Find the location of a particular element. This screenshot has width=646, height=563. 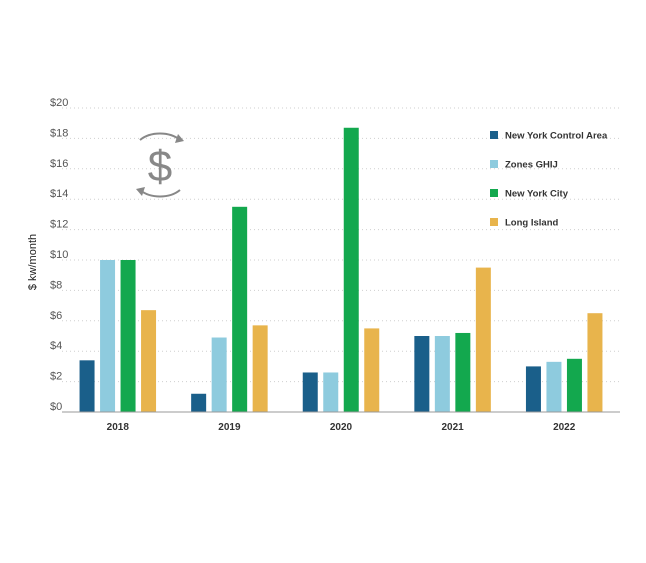

bar-2018-new-york-control-area is located at coordinates (87, 386).